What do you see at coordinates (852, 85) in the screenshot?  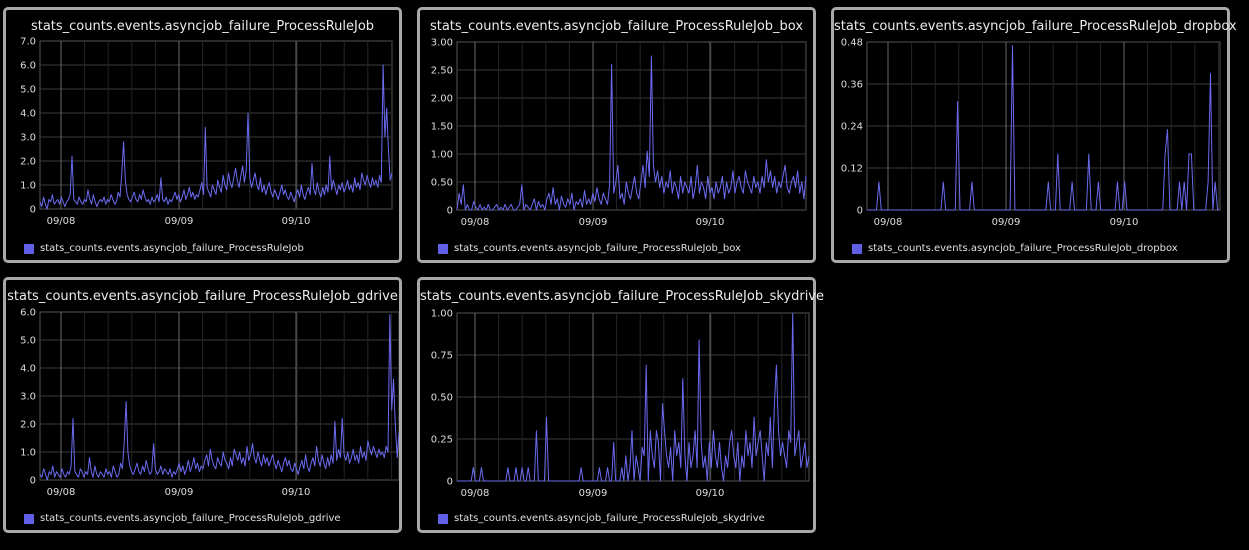 I see `y-tick-label: 0.36` at bounding box center [852, 85].